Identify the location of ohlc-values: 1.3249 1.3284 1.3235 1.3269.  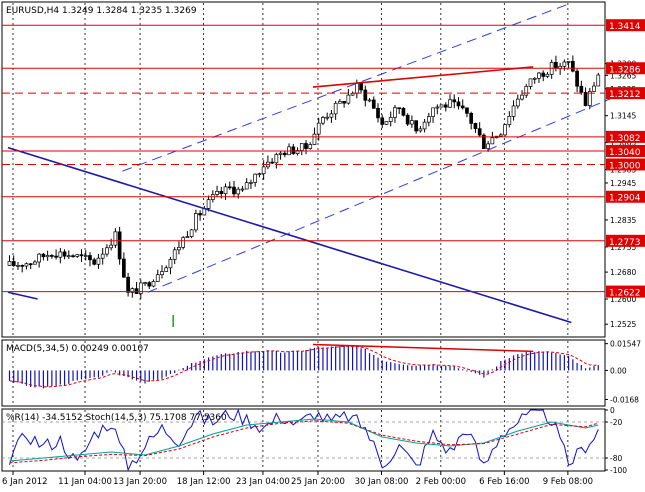
(129, 11).